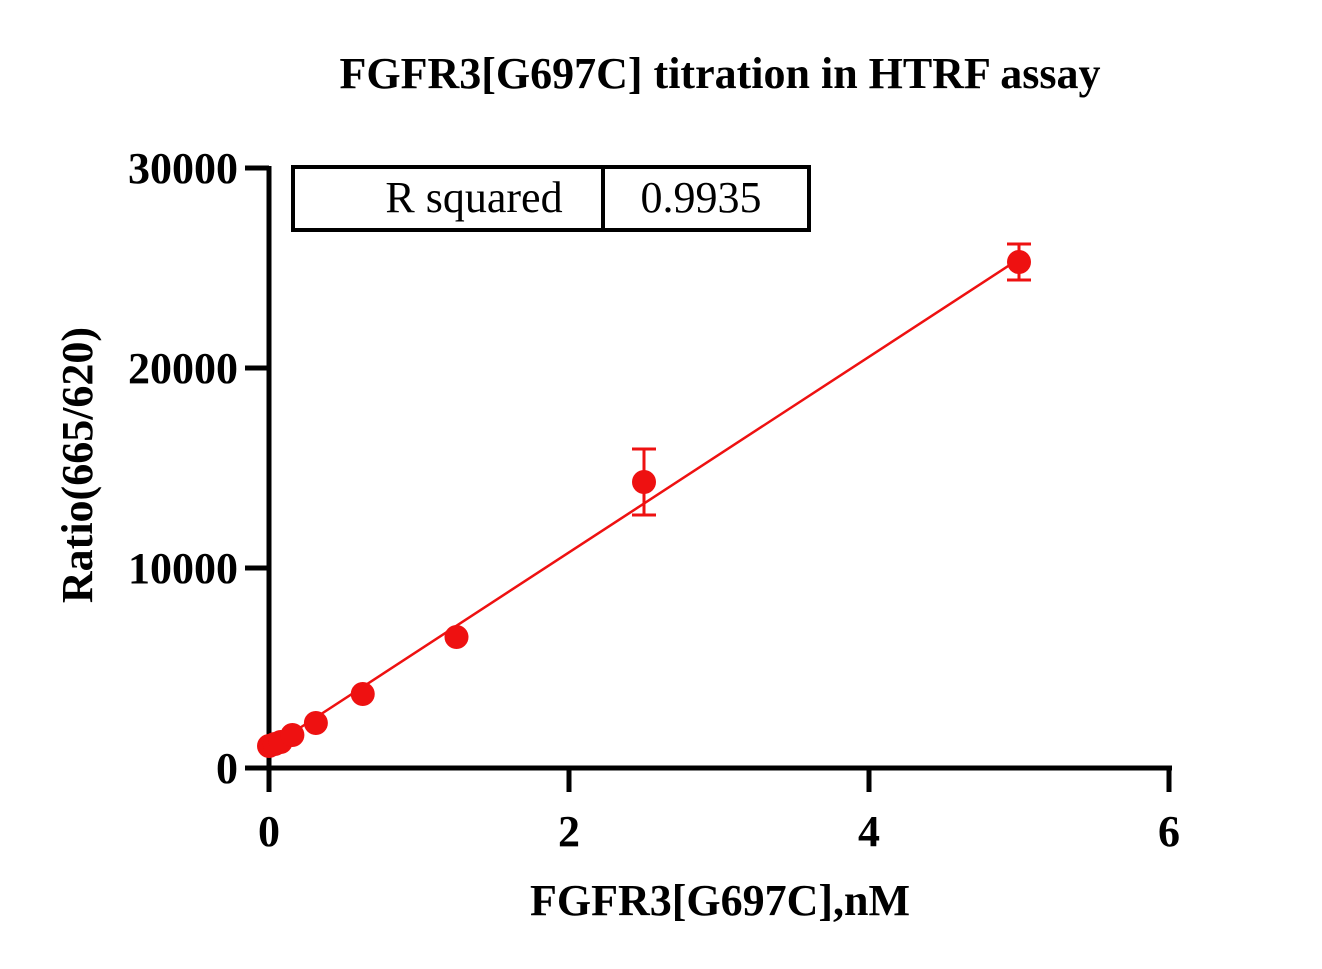 Image resolution: width=1322 pixels, height=969 pixels. I want to click on x-tick-label: 4, so click(869, 831).